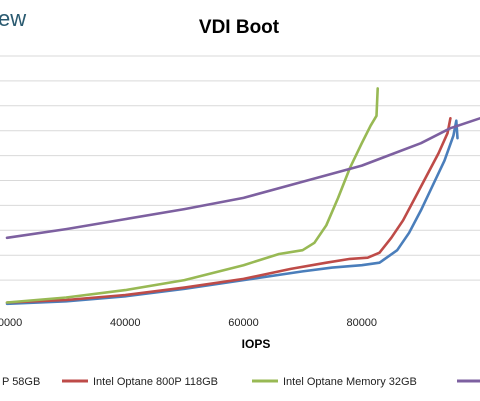 The width and height of the screenshot is (480, 401). Describe the element at coordinates (125, 323) in the screenshot. I see `x-tick-label: 40000` at that location.